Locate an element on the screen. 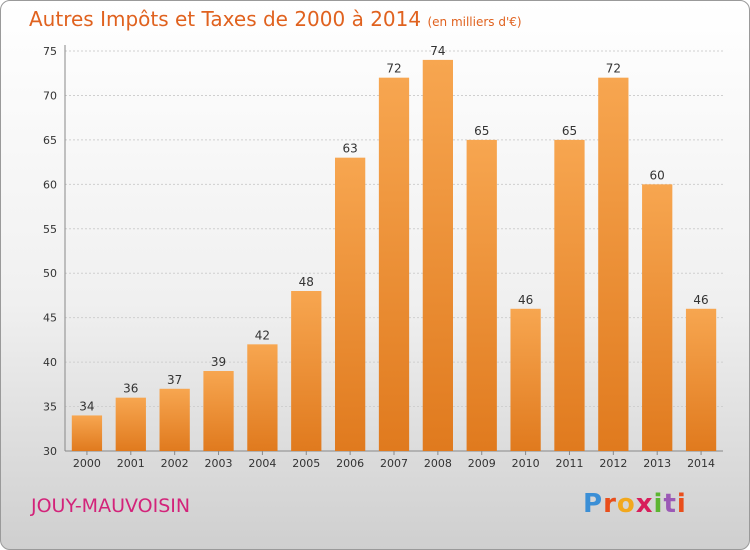  value-label-2014: 46 is located at coordinates (700, 300).